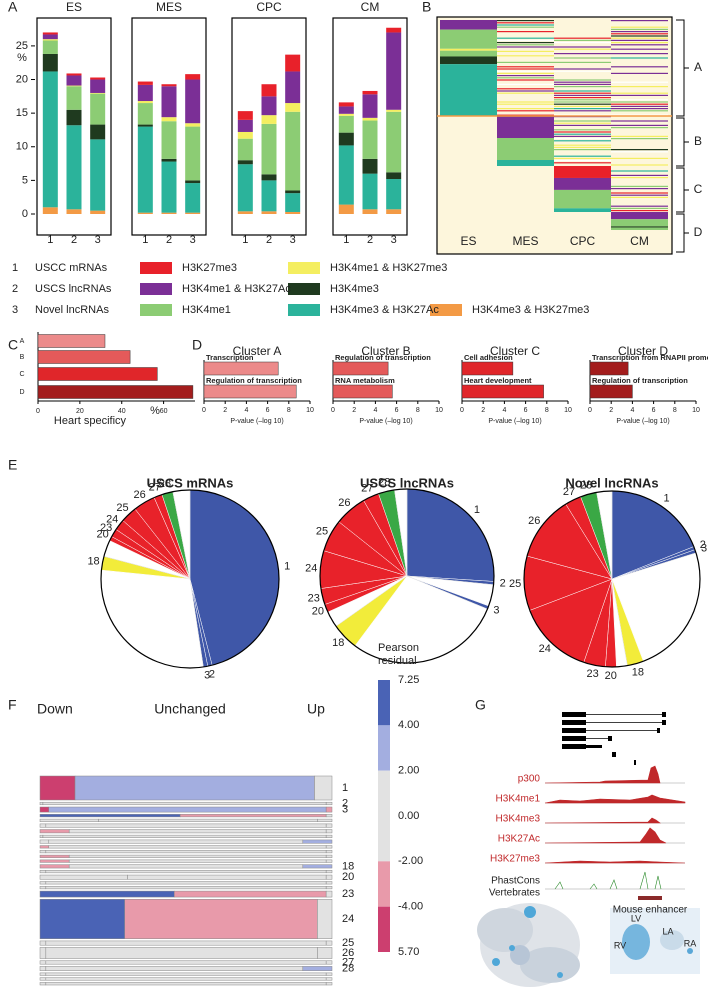 The height and width of the screenshot is (988, 708). I want to click on y-axis-label: %, so click(22, 58).